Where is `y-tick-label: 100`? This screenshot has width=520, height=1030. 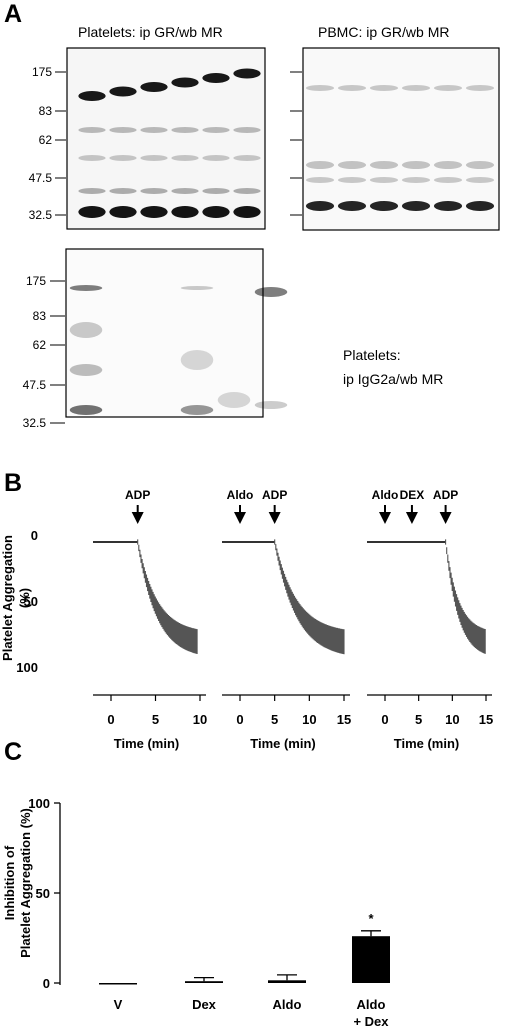 y-tick-label: 100 is located at coordinates (39, 803).